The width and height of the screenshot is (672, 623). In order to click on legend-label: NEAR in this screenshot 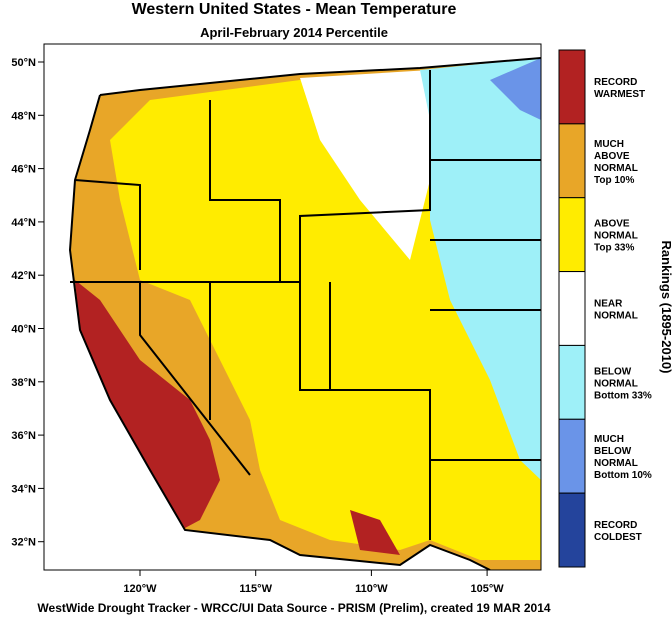, I will do `click(608, 304)`.